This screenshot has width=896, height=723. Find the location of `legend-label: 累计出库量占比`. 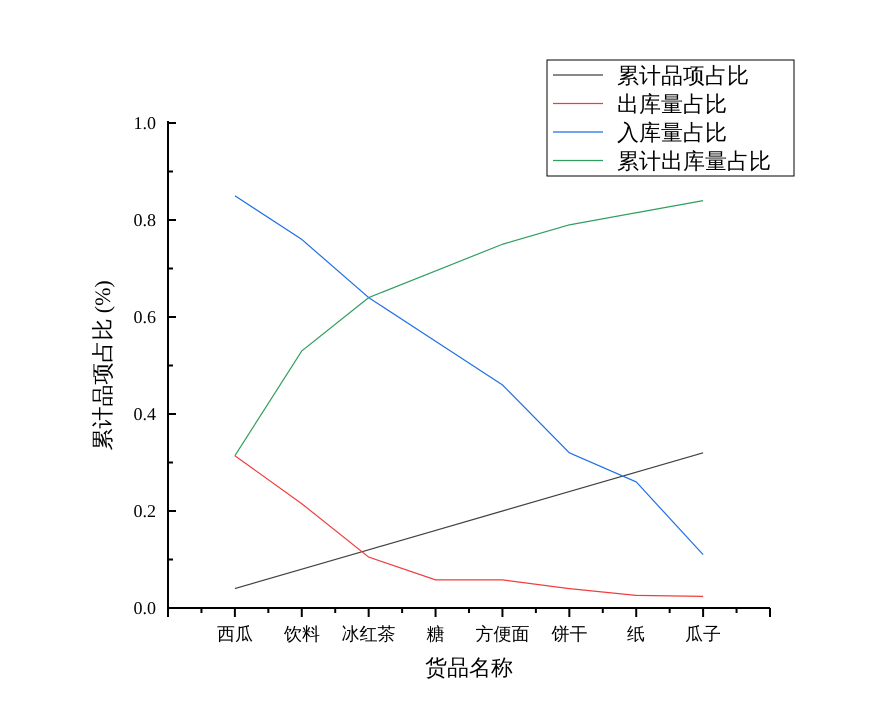

legend-label: 累计出库量占比 is located at coordinates (694, 161).